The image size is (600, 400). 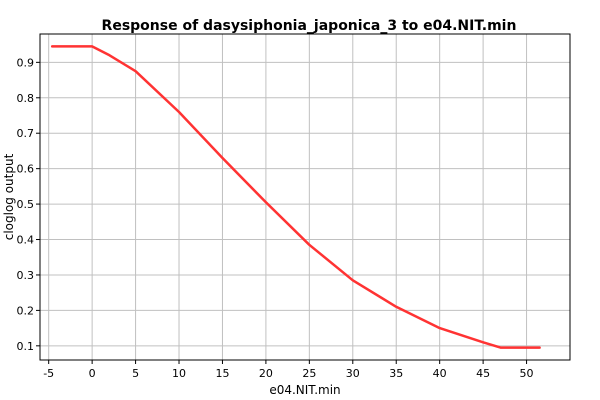 What do you see at coordinates (48, 373) in the screenshot?
I see `x-tick-label: -5` at bounding box center [48, 373].